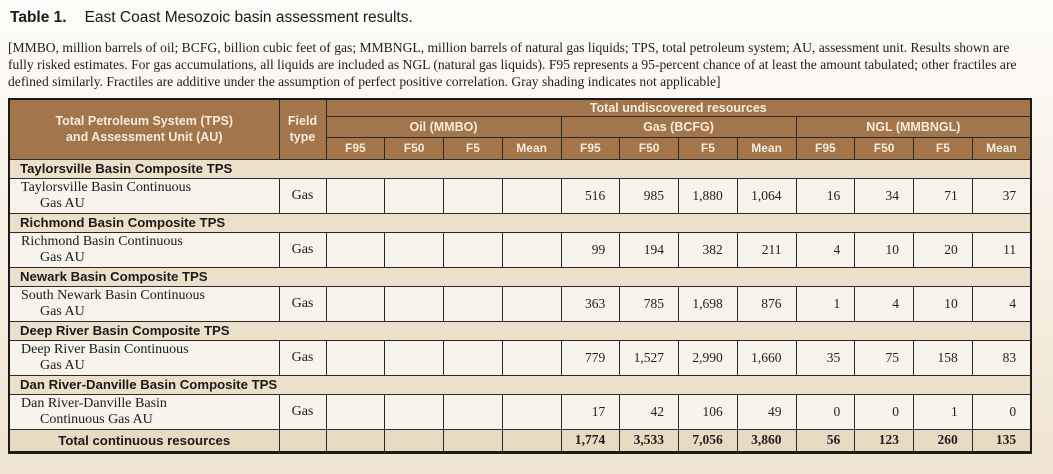 Image resolution: width=1053 pixels, height=474 pixels. I want to click on col-header-ngl-f50: F50, so click(884, 148).